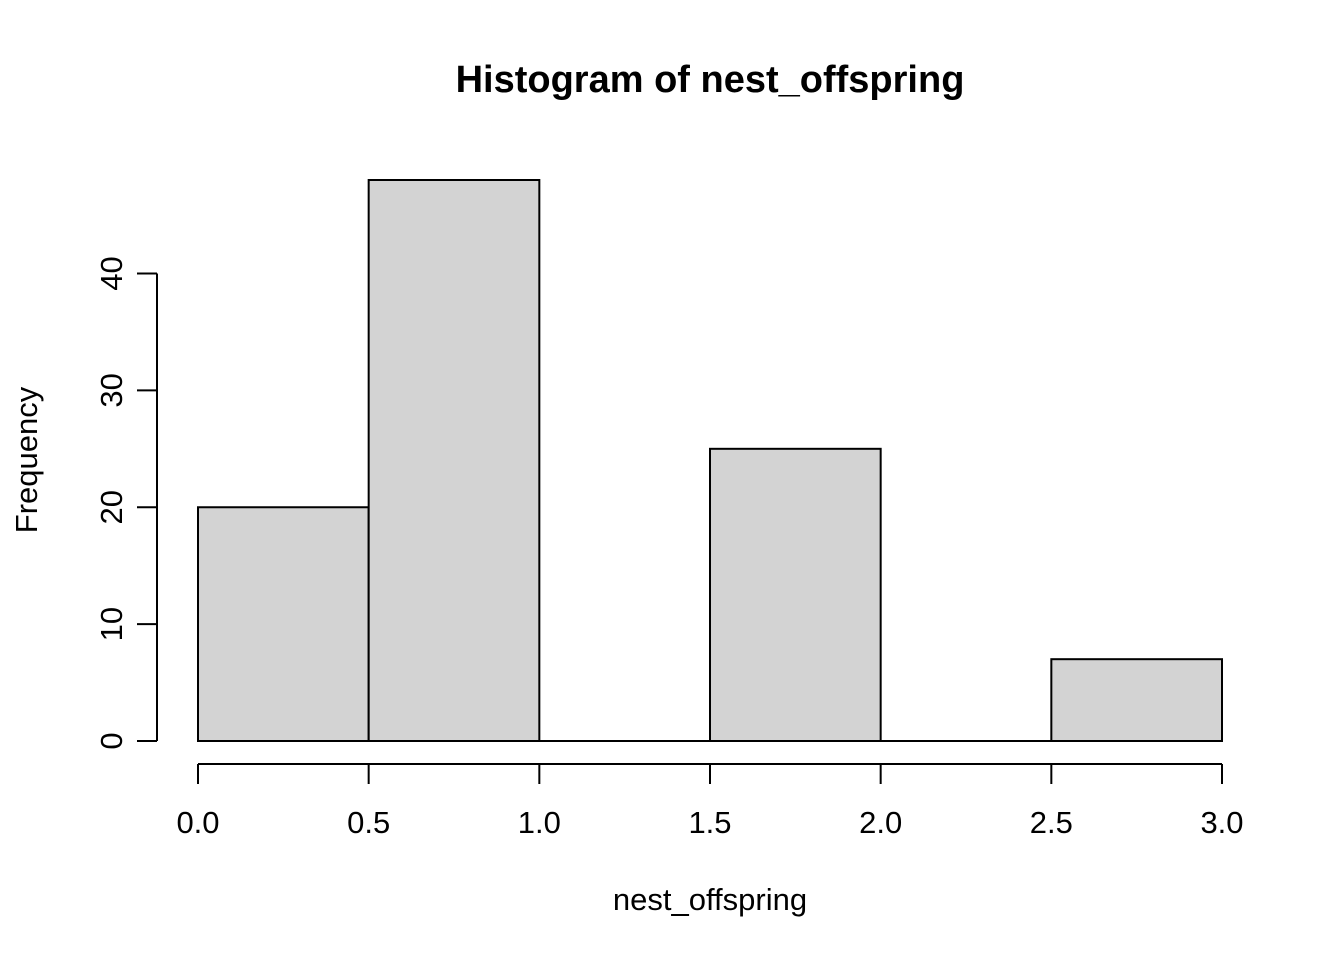 The height and width of the screenshot is (960, 1344). What do you see at coordinates (710, 801) in the screenshot?
I see `x-axis: 0.0 0.5 1.0 1.5 2.0 2.5 3.0` at bounding box center [710, 801].